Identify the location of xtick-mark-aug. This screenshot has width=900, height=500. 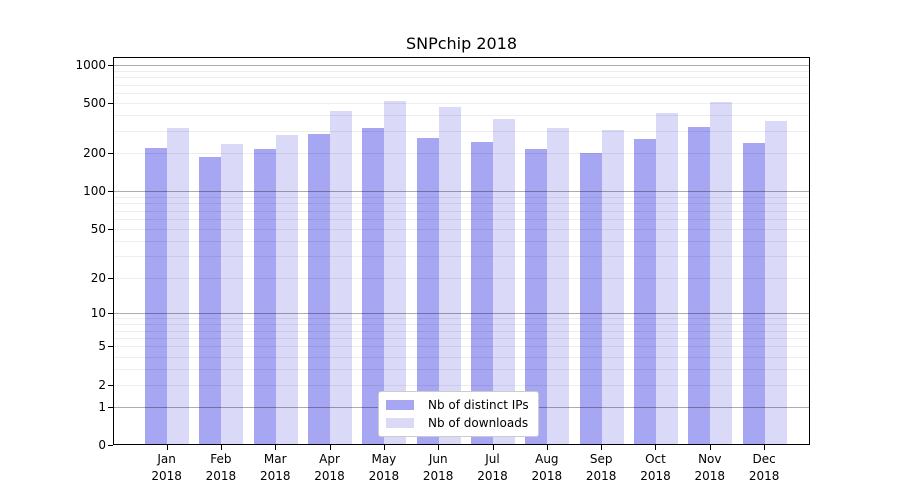
(547, 447).